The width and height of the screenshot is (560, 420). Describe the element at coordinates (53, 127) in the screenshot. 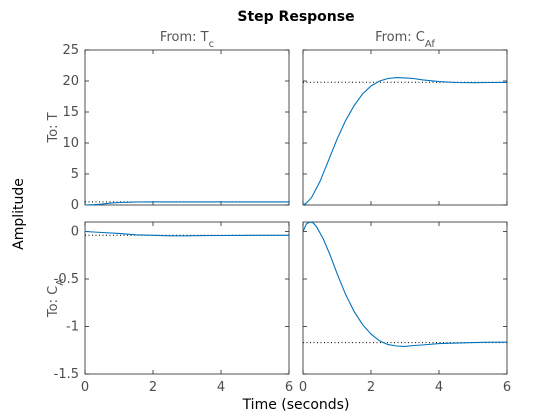

I see `row-label-1: To: T` at that location.